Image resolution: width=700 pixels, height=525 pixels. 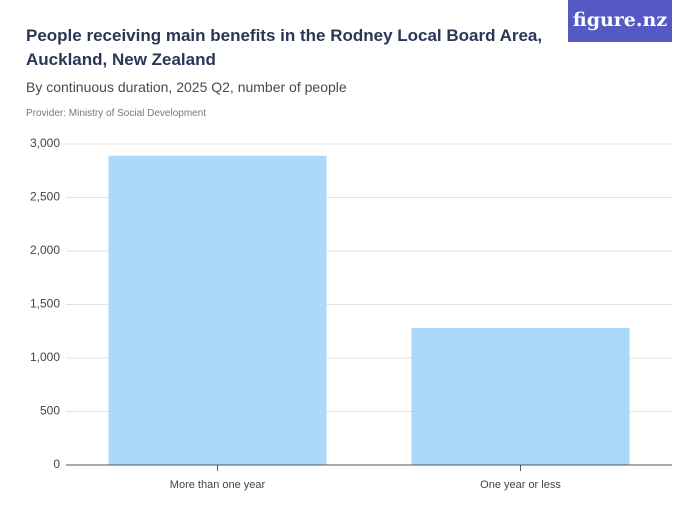 I want to click on provider: Provider: Ministry of Social Development, so click(x=116, y=113).